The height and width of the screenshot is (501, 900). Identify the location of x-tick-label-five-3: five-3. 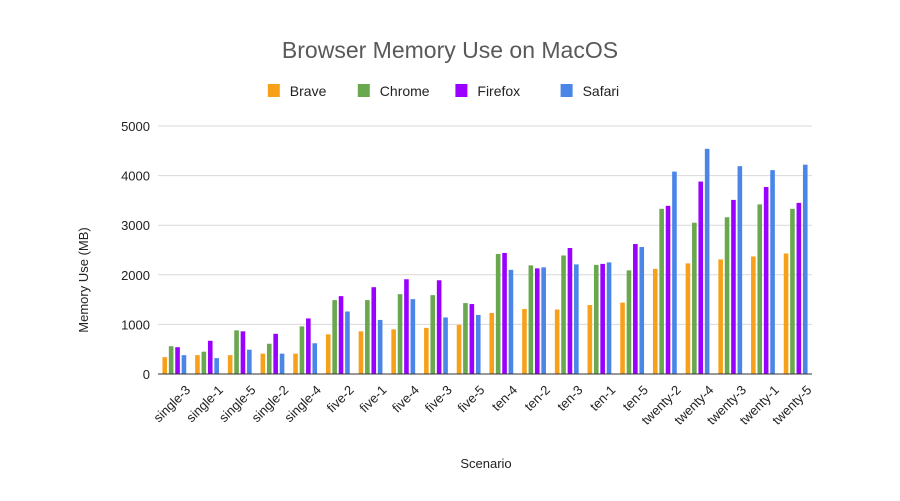
(438, 398).